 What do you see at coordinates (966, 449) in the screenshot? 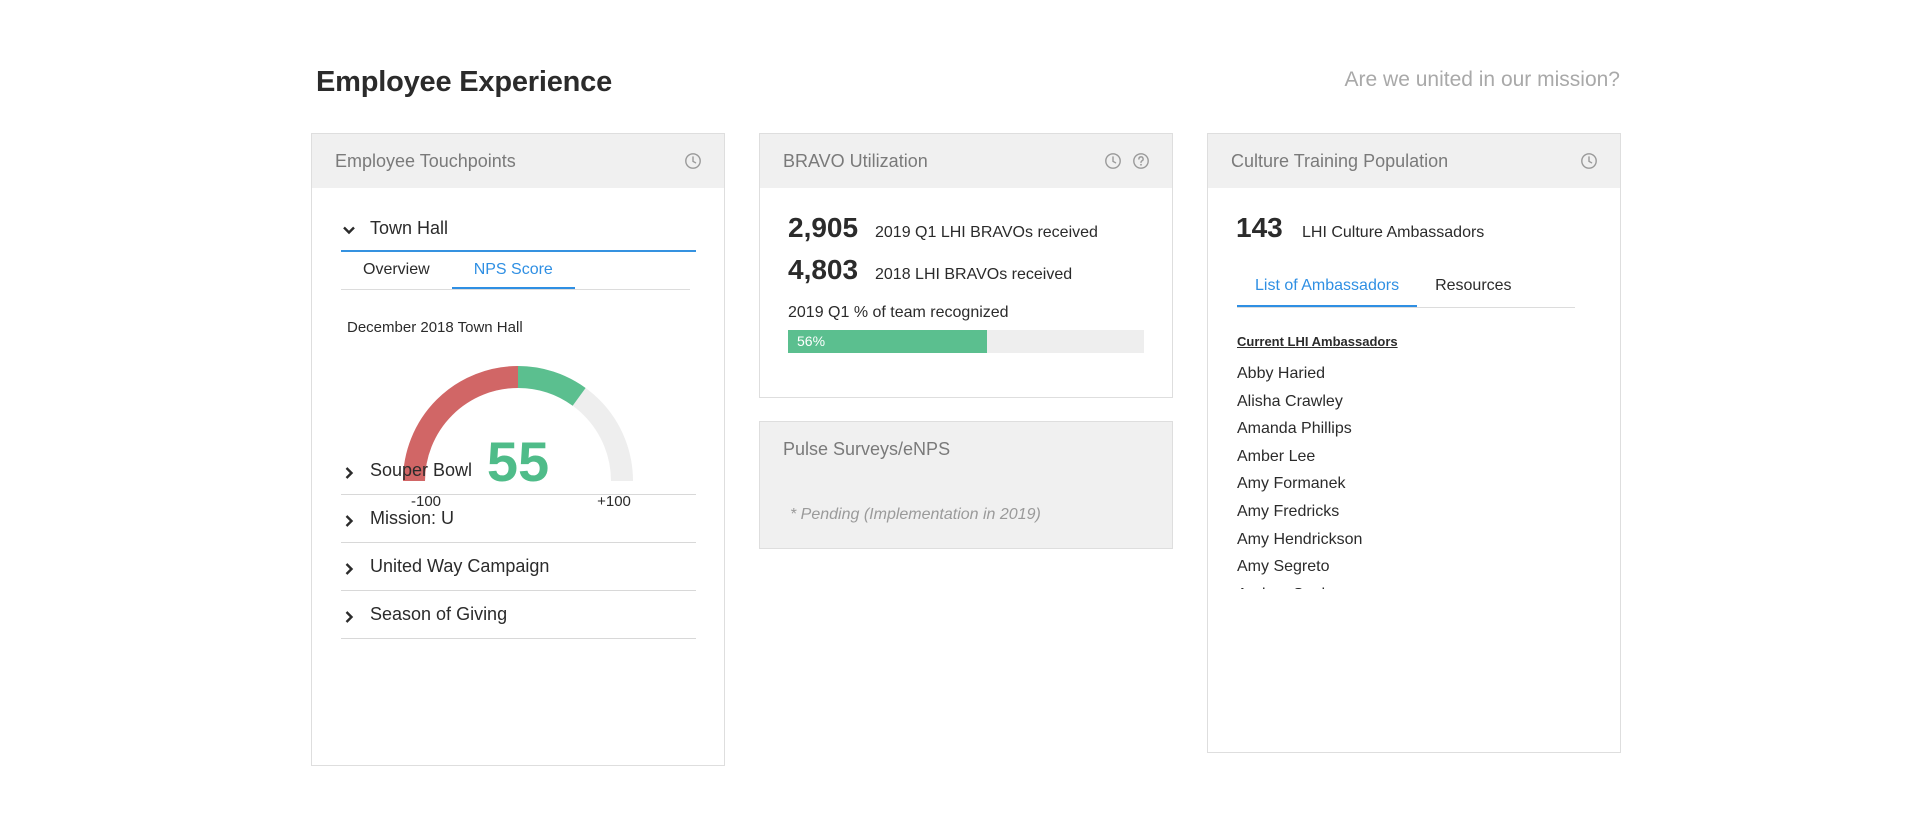
I see `pulse-card-header: Pulse Surveys/eNPS` at bounding box center [966, 449].